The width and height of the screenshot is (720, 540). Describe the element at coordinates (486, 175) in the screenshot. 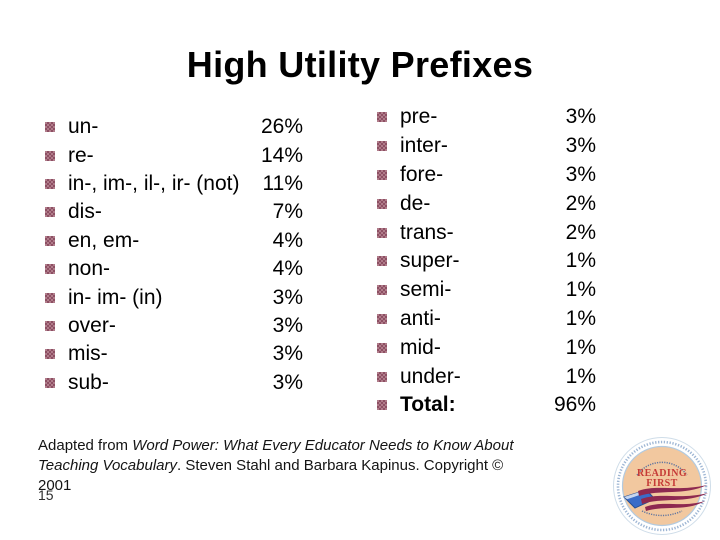

I see `prefix-row: fore- 3%` at that location.